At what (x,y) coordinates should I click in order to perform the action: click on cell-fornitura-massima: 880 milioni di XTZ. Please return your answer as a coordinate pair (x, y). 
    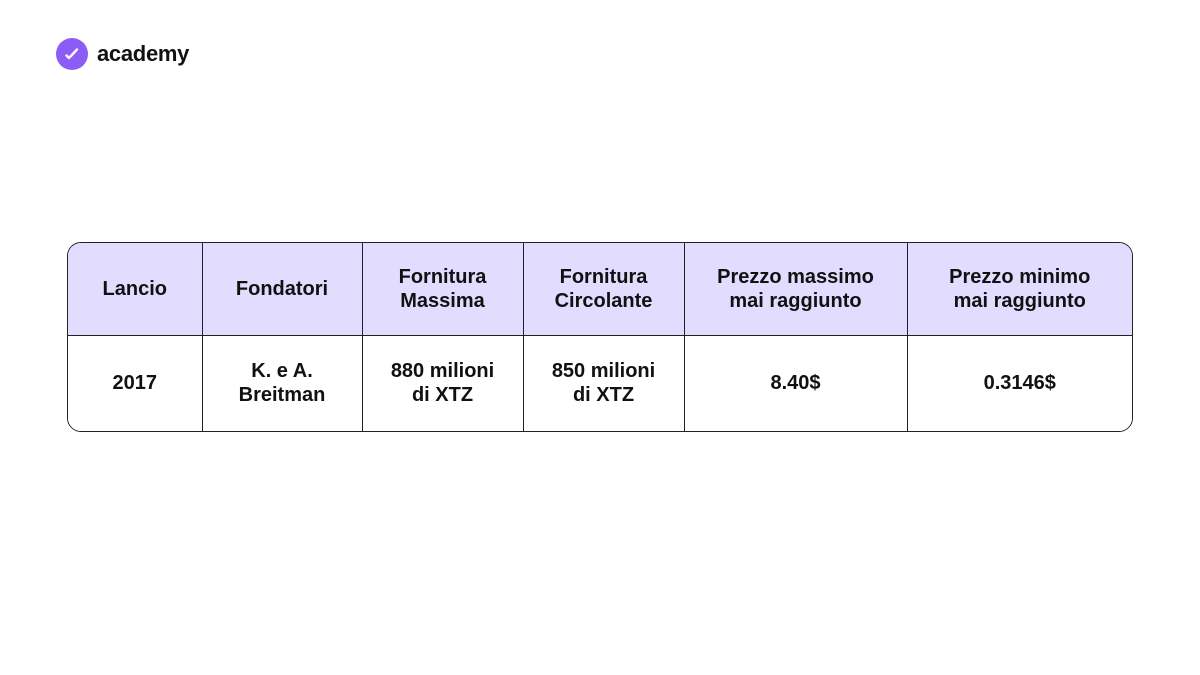
    Looking at the image, I should click on (443, 383).